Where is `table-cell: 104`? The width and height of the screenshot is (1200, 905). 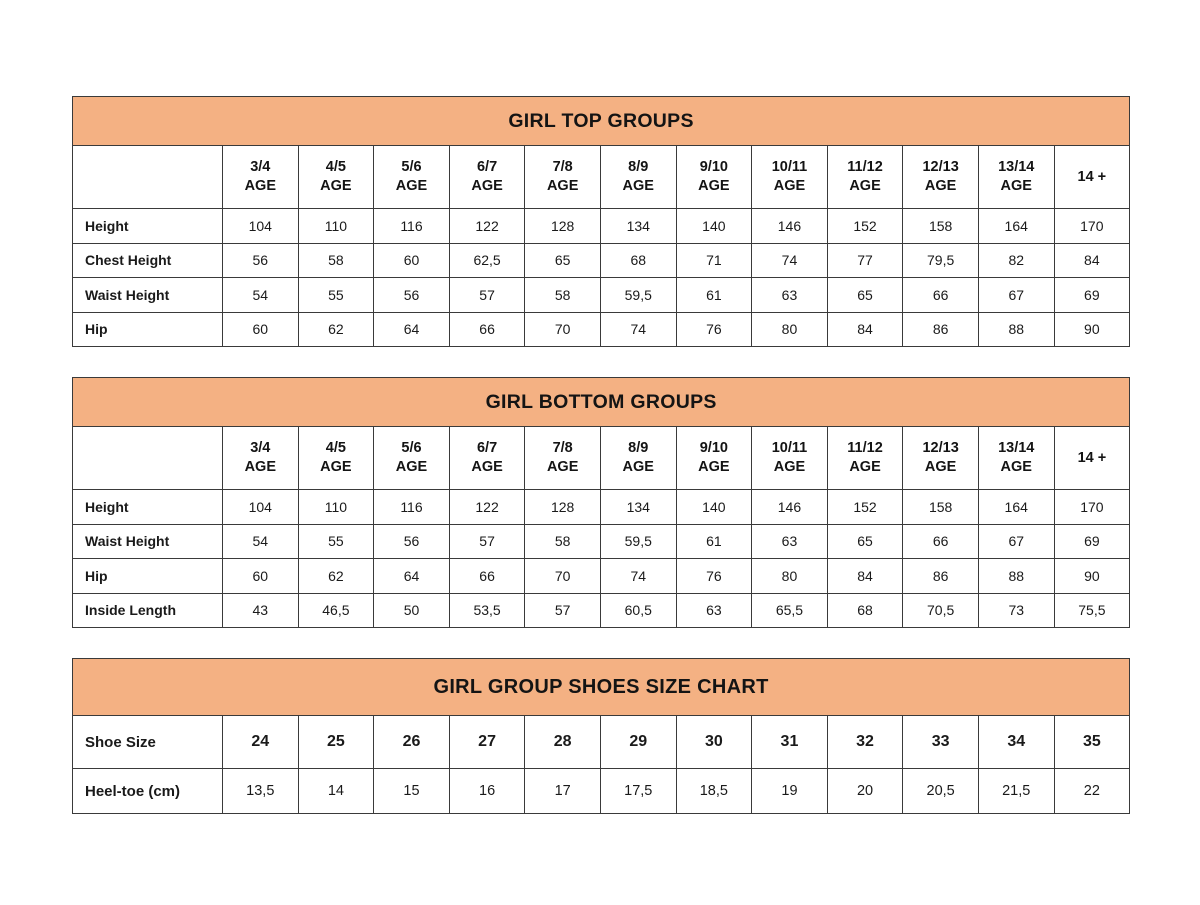 table-cell: 104 is located at coordinates (260, 226).